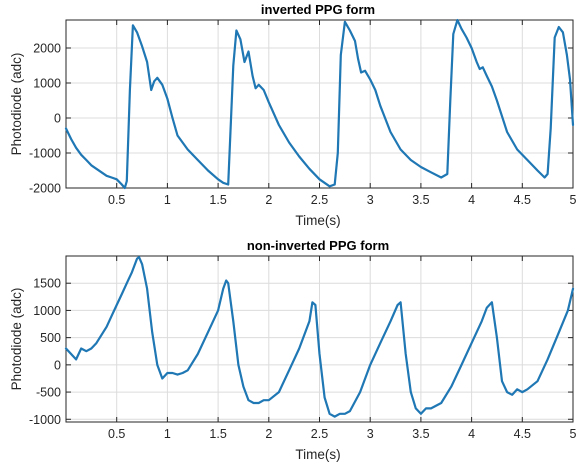  What do you see at coordinates (342, 200) in the screenshot?
I see `chart-1-xtick-labels: 0.5 1 1.5 2 2.5 3 3.5 4 4.5 5` at bounding box center [342, 200].